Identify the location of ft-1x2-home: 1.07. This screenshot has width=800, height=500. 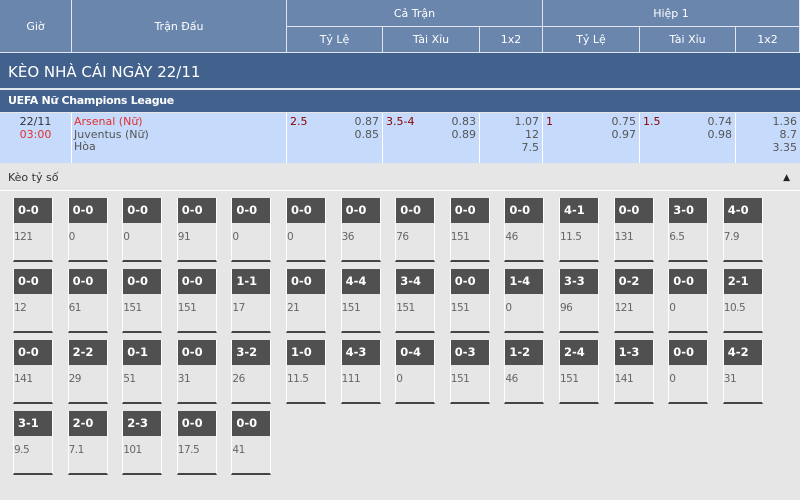
(527, 121).